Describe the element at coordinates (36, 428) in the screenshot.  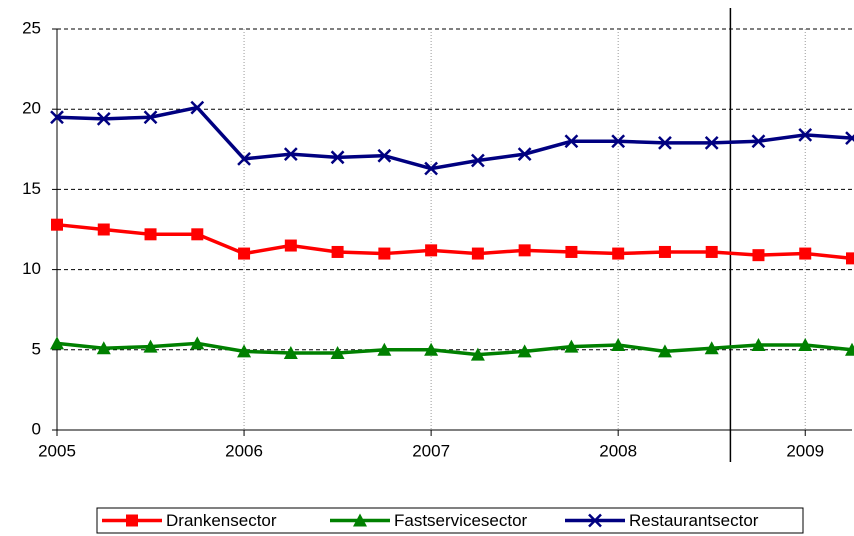
I see `y-tick-label: 0` at that location.